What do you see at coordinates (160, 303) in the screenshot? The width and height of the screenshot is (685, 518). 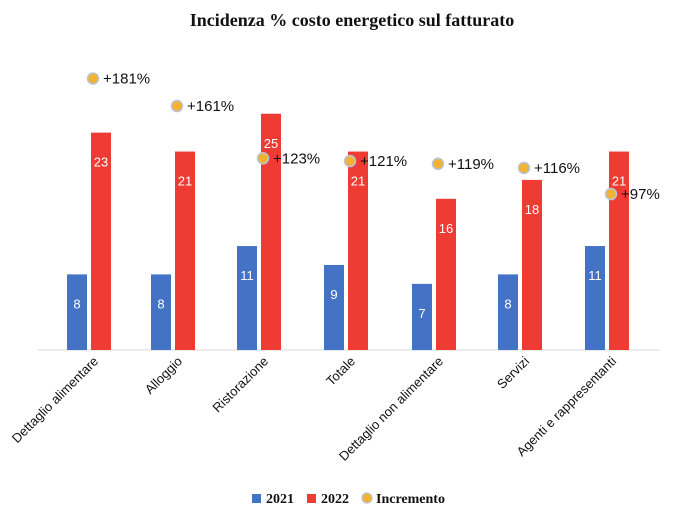 I see `bar-value-label-2021-1: 8` at bounding box center [160, 303].